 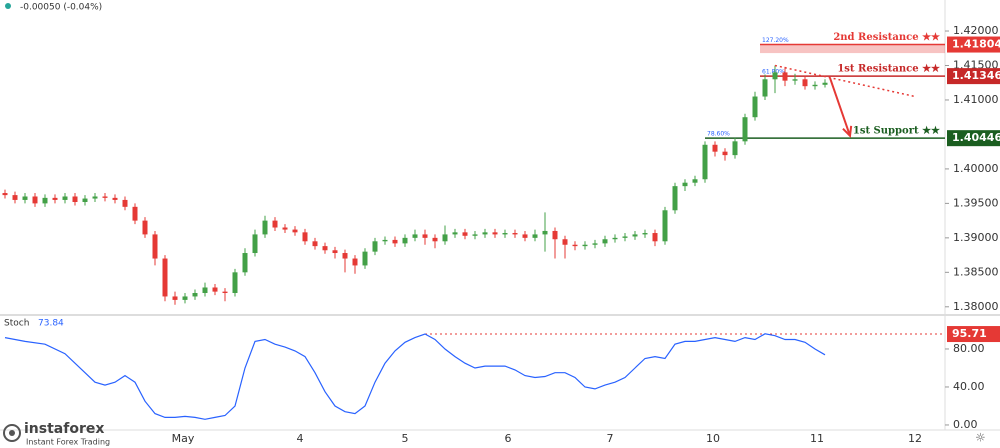 I want to click on y-tick-label: 40.00, so click(x=969, y=386).